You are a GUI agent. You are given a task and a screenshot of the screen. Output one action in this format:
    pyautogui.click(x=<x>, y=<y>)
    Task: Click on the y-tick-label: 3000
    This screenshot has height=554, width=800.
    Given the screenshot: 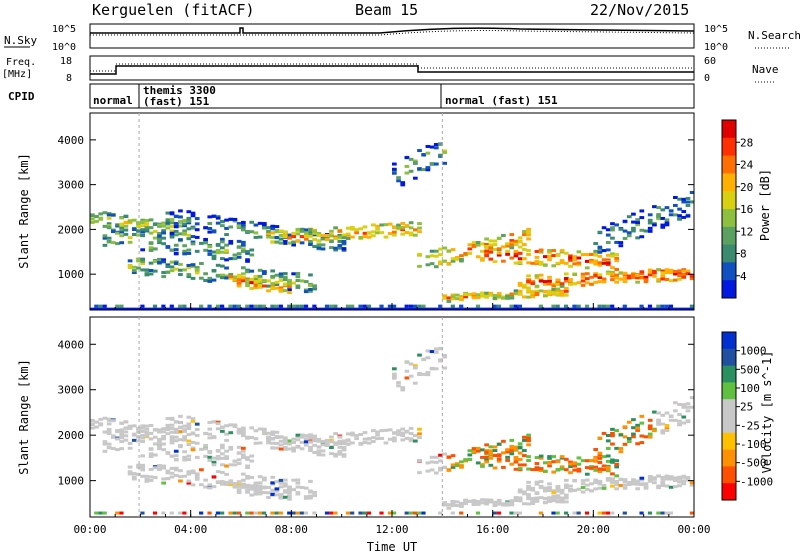 What is the action you would take?
    pyautogui.click(x=71, y=185)
    